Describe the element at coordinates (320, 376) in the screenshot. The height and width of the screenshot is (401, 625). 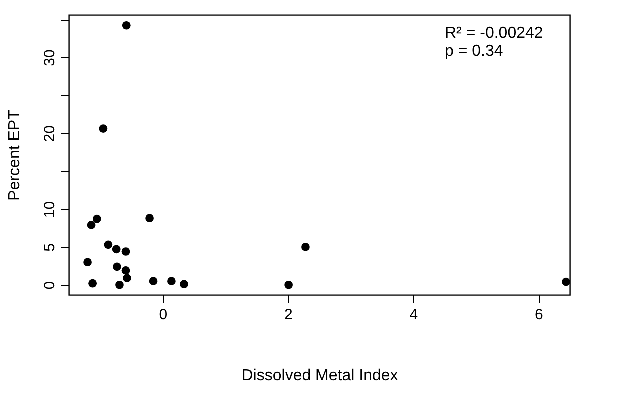
I see `x-axis-title: Dissolved Metal Index` at that location.